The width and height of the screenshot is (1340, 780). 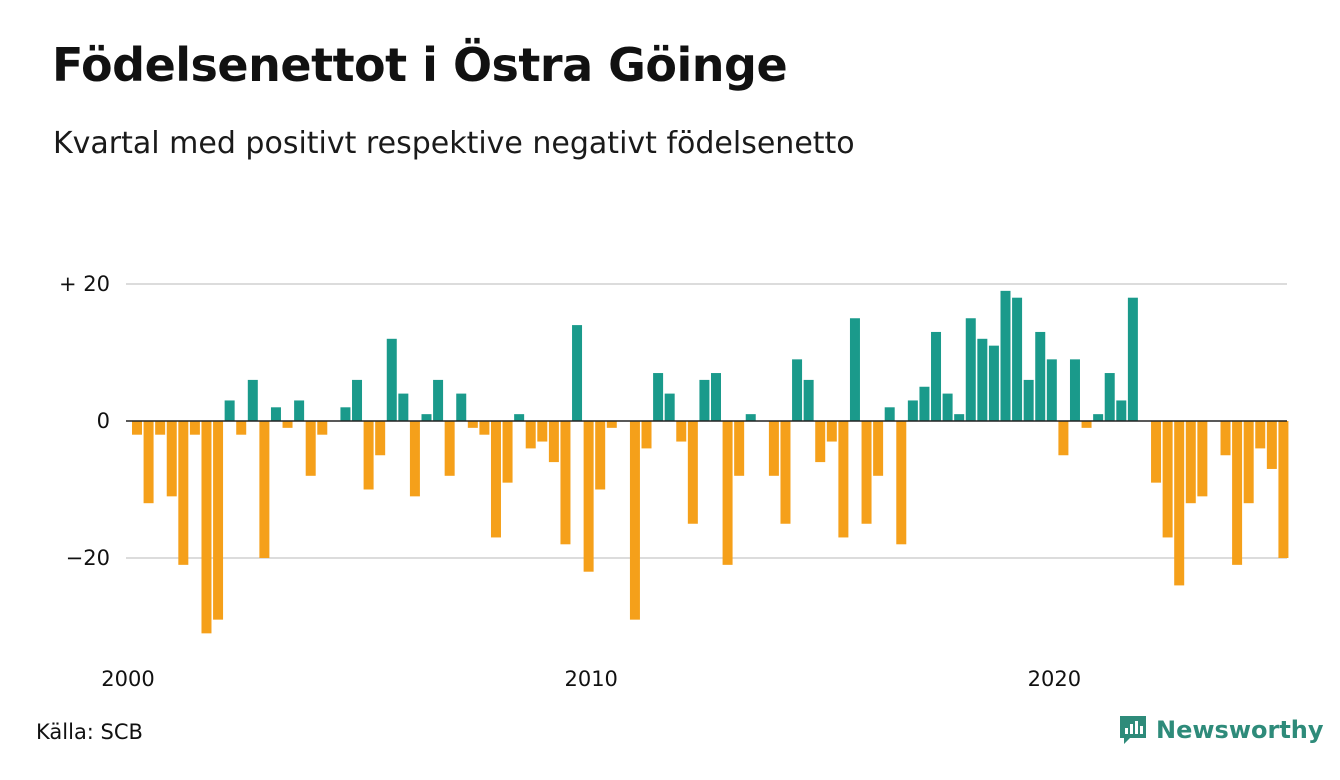 I want to click on y-tick-label: −20, so click(x=88, y=558).